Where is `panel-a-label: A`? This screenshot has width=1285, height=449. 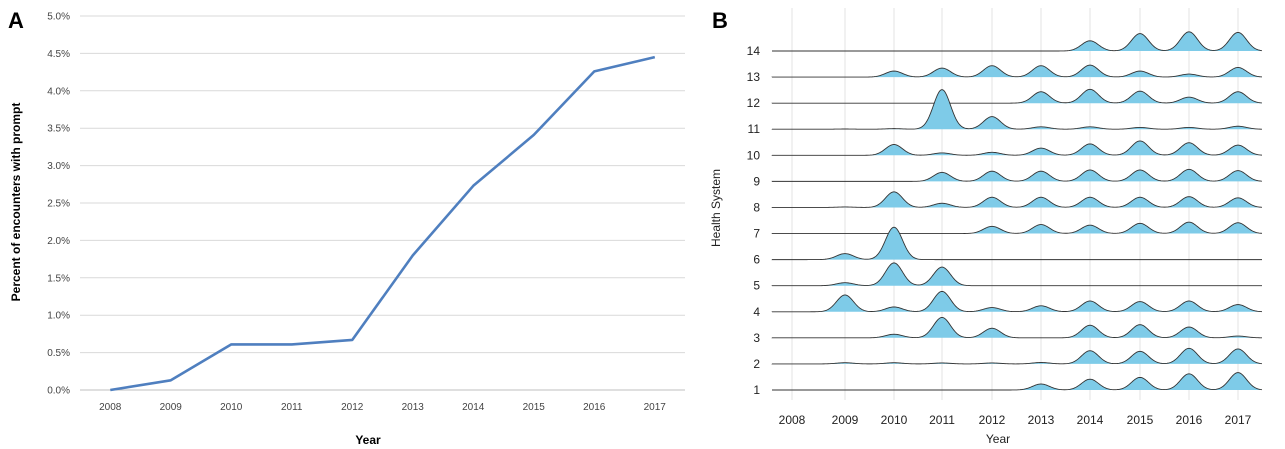 panel-a-label: A is located at coordinates (16, 20).